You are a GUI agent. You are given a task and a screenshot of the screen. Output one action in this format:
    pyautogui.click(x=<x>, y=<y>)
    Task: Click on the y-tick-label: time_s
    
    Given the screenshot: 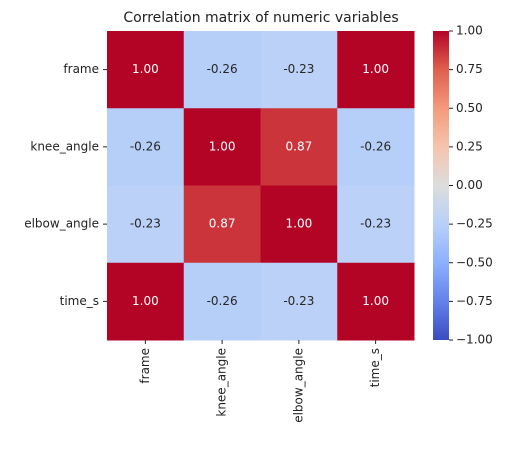 What is the action you would take?
    pyautogui.click(x=79, y=301)
    